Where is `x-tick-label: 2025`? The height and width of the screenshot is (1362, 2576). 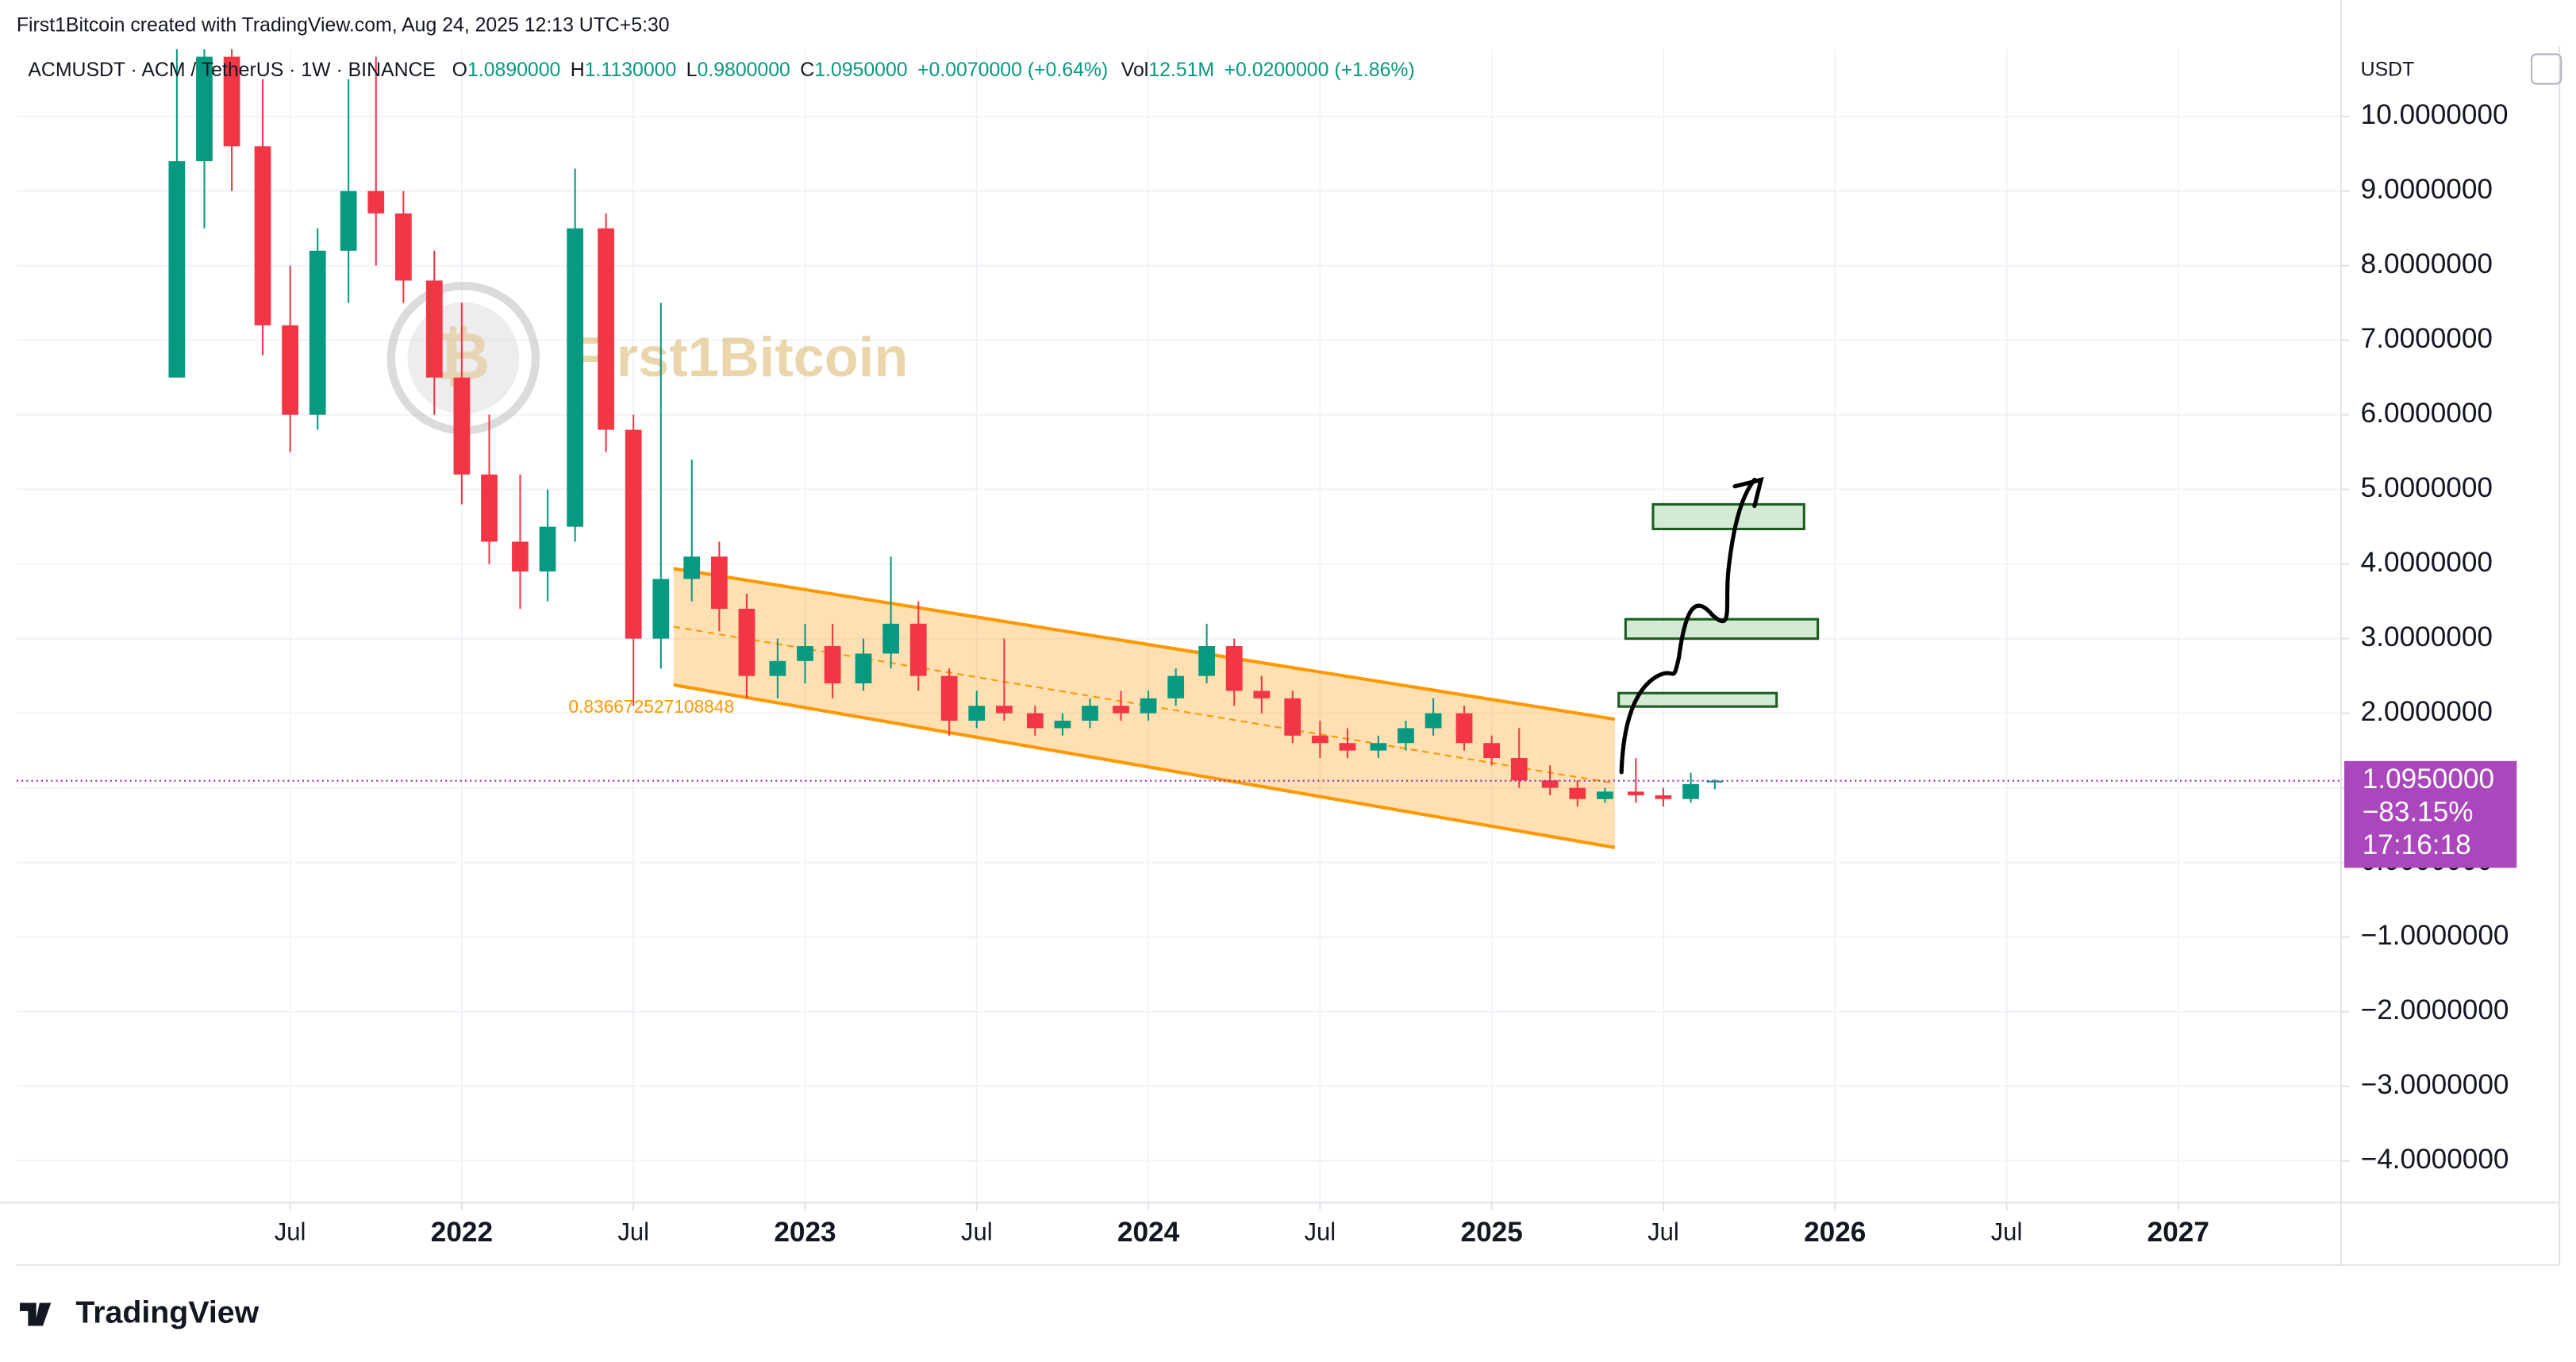 x-tick-label: 2025 is located at coordinates (1492, 1232).